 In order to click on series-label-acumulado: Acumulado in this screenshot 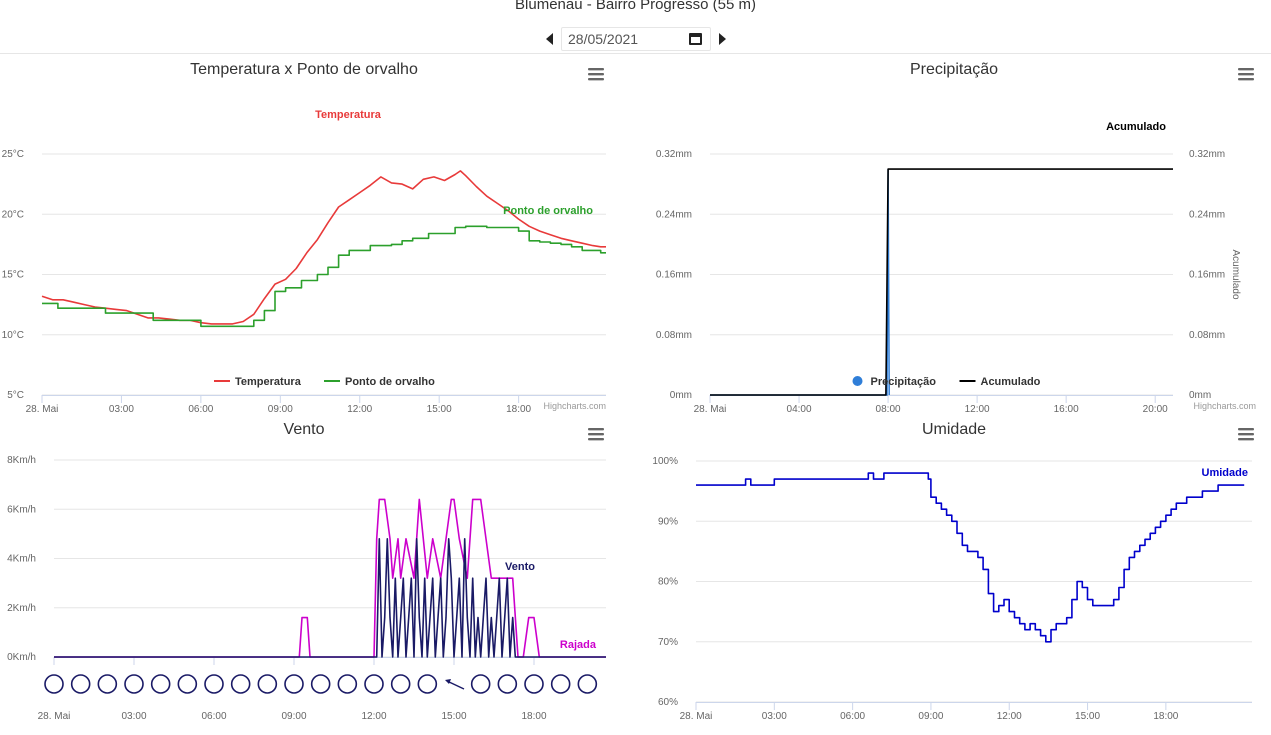, I will do `click(1136, 127)`.